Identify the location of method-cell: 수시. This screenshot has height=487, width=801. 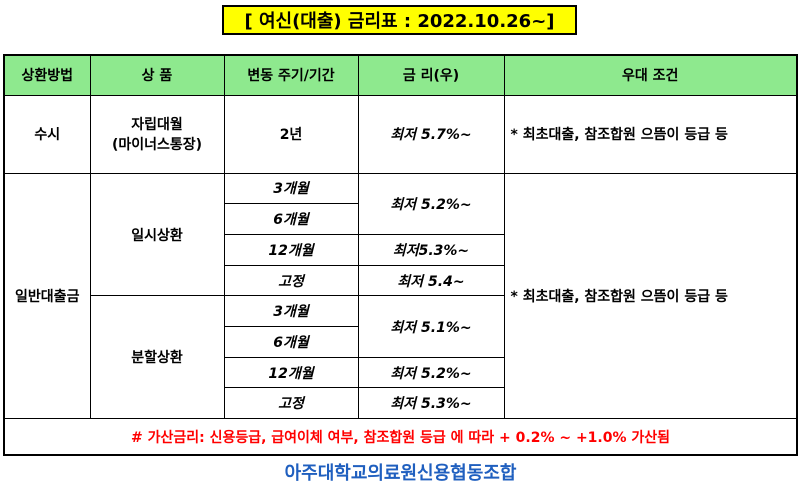
(47, 134).